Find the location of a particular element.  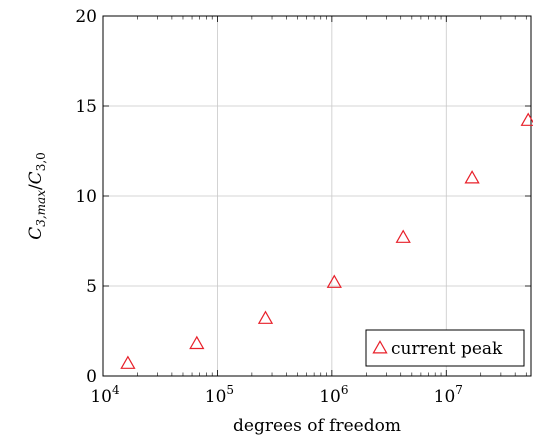

y-tick-label: 5 is located at coordinates (91, 287).